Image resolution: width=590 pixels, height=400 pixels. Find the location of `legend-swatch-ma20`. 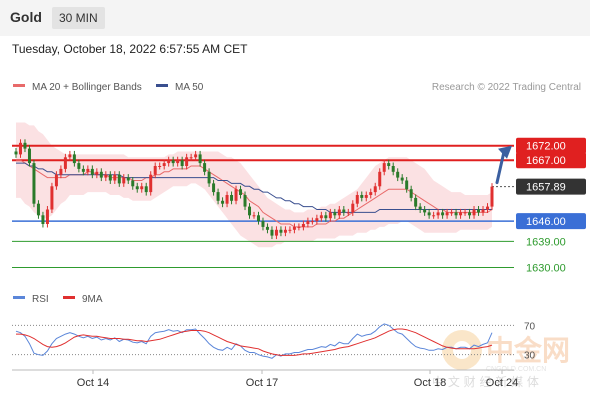

legend-swatch-ma20 is located at coordinates (19, 85).